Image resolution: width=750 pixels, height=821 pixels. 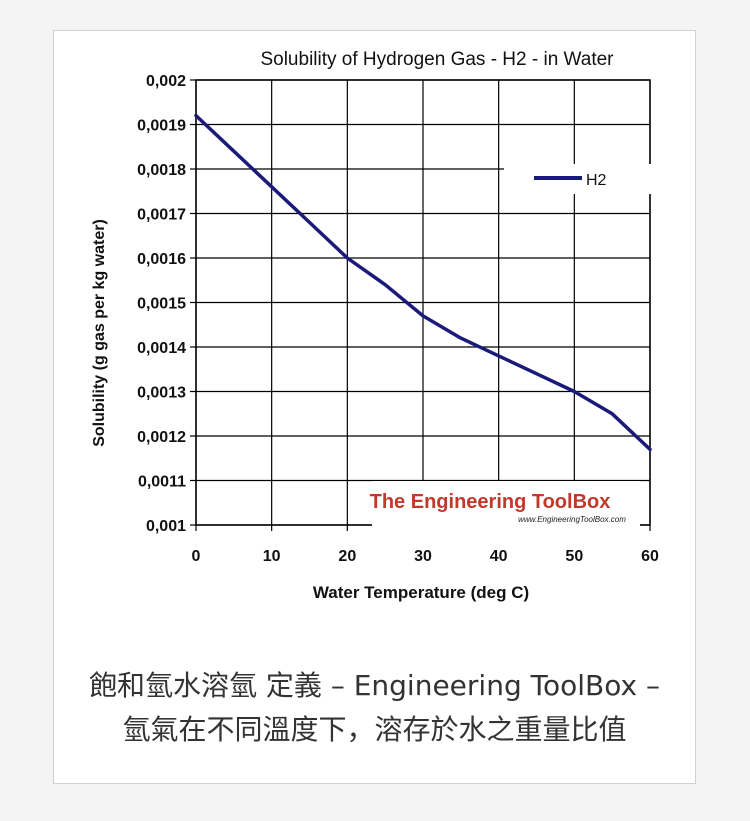 What do you see at coordinates (574, 556) in the screenshot?
I see `x-tick-label: 50` at bounding box center [574, 556].